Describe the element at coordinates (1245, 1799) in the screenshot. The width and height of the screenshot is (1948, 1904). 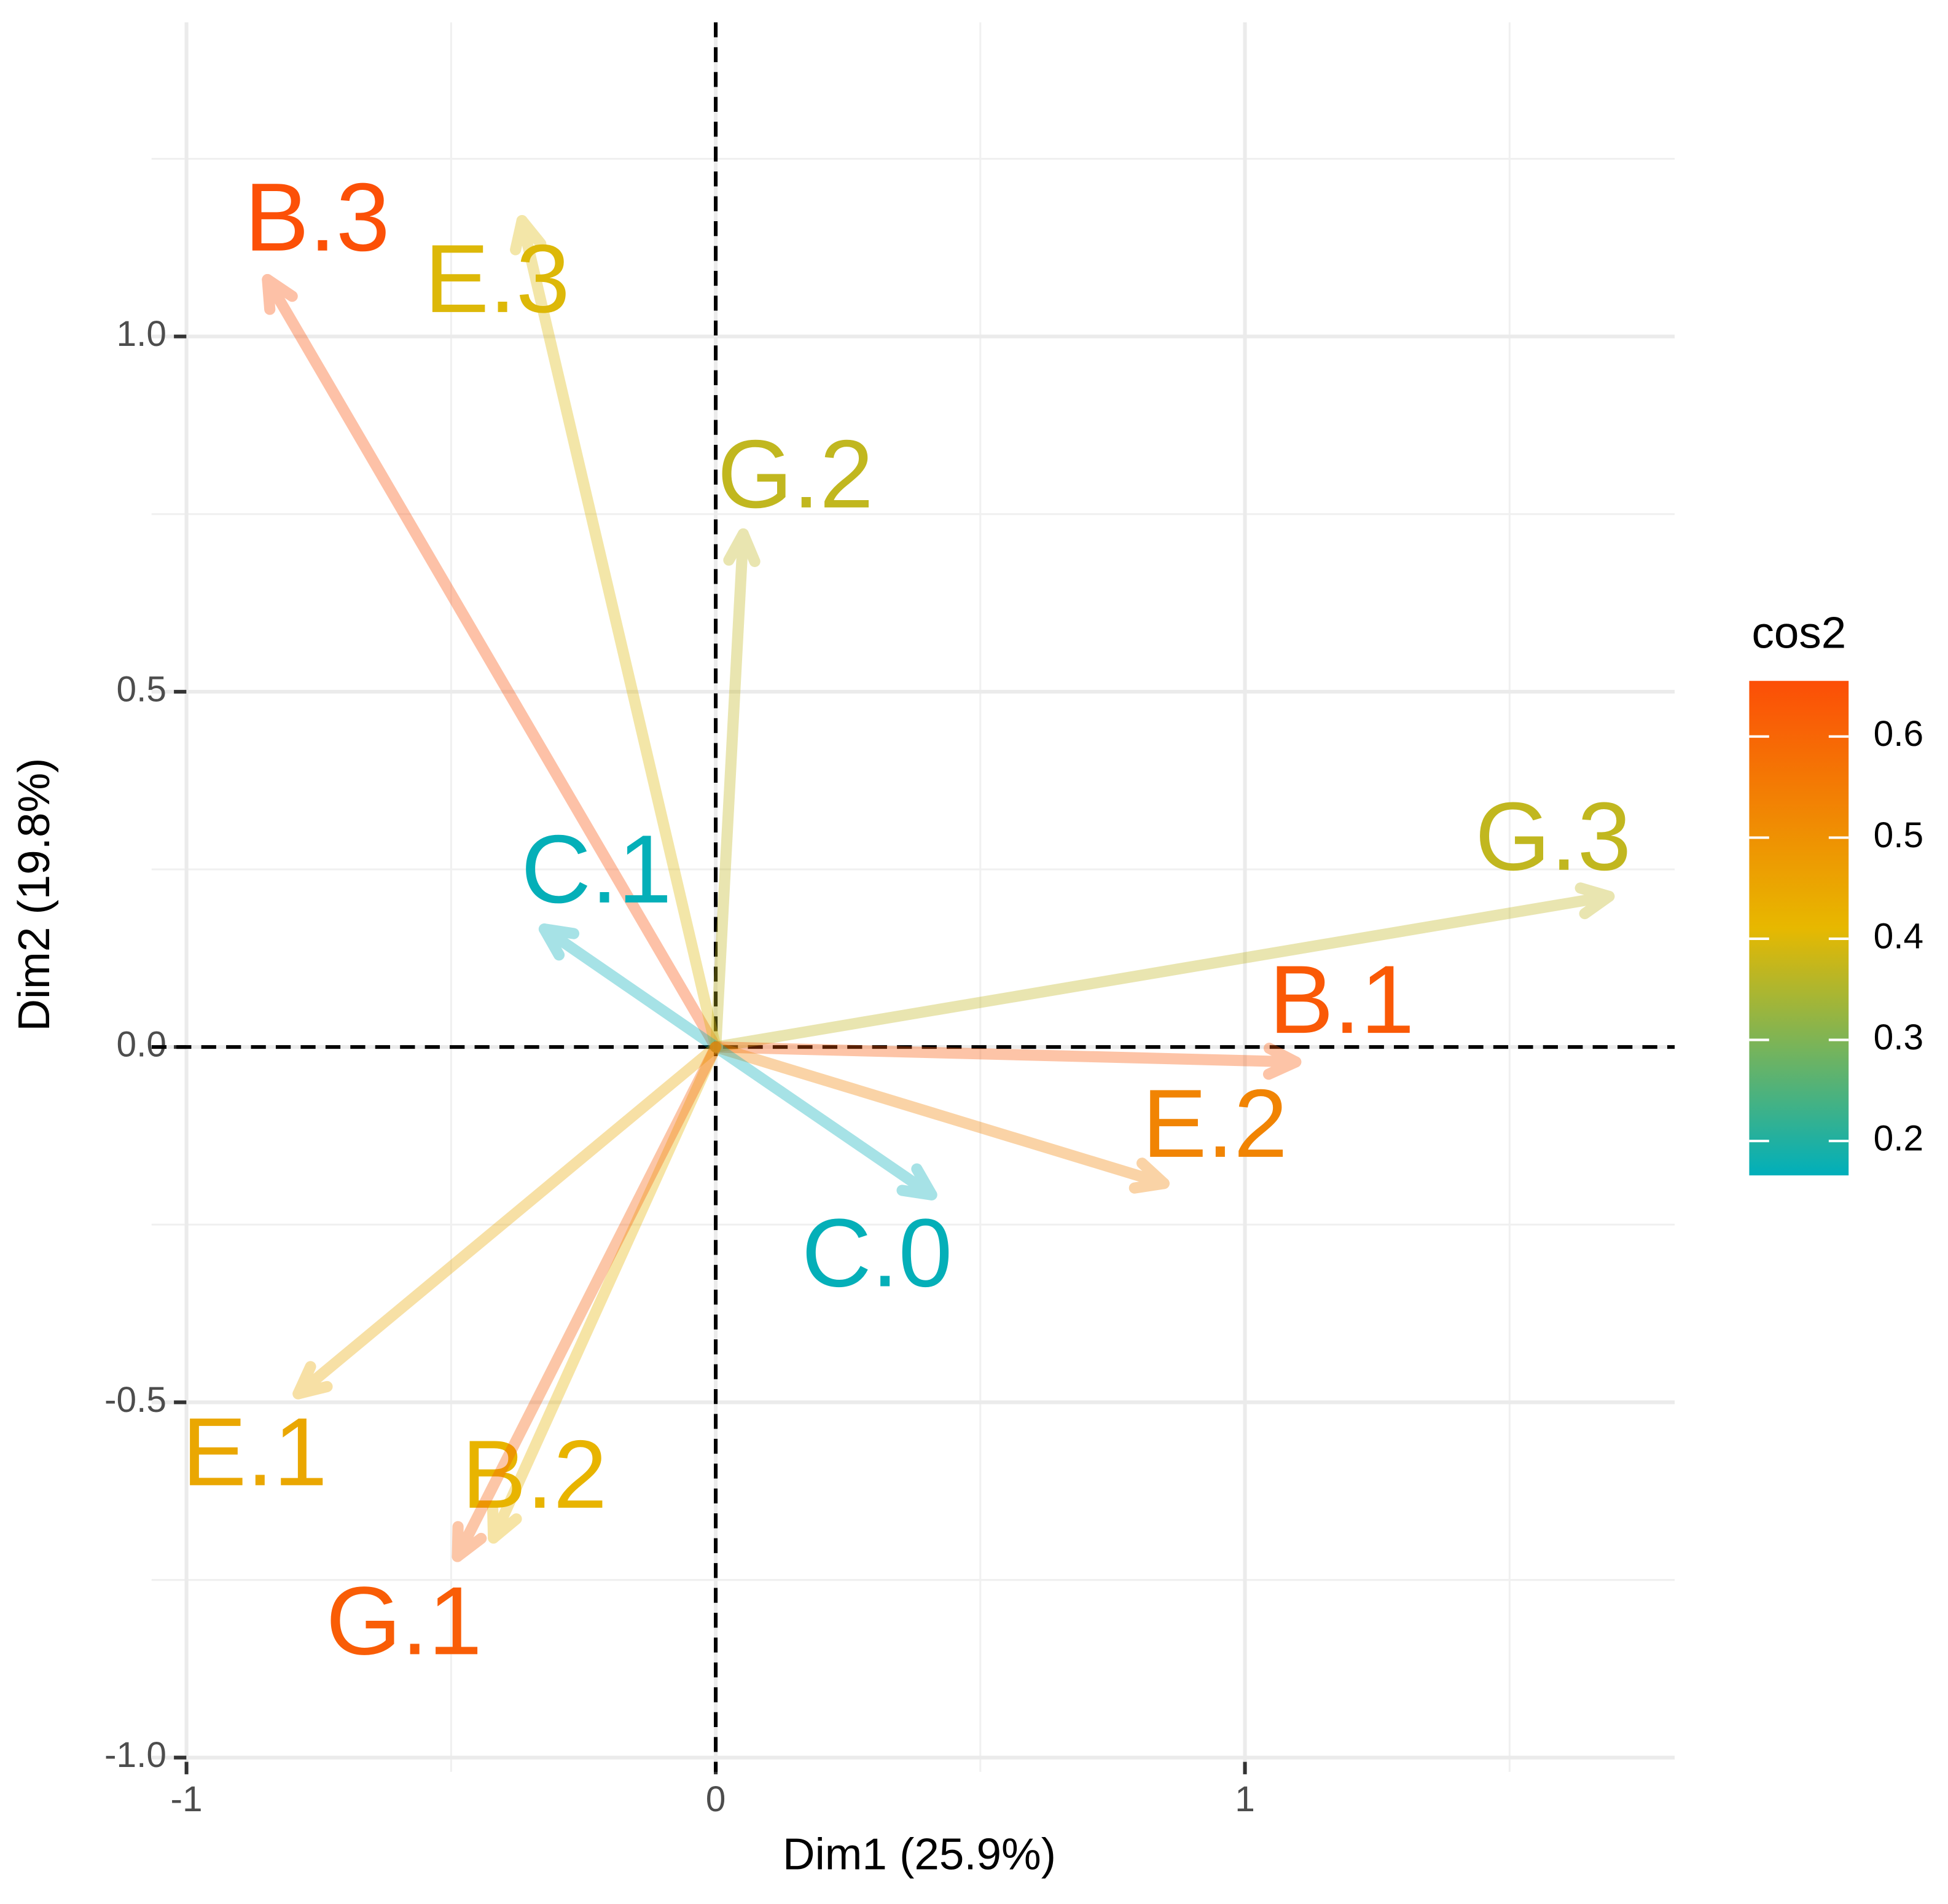
I see `x-tick-label: 1` at that location.